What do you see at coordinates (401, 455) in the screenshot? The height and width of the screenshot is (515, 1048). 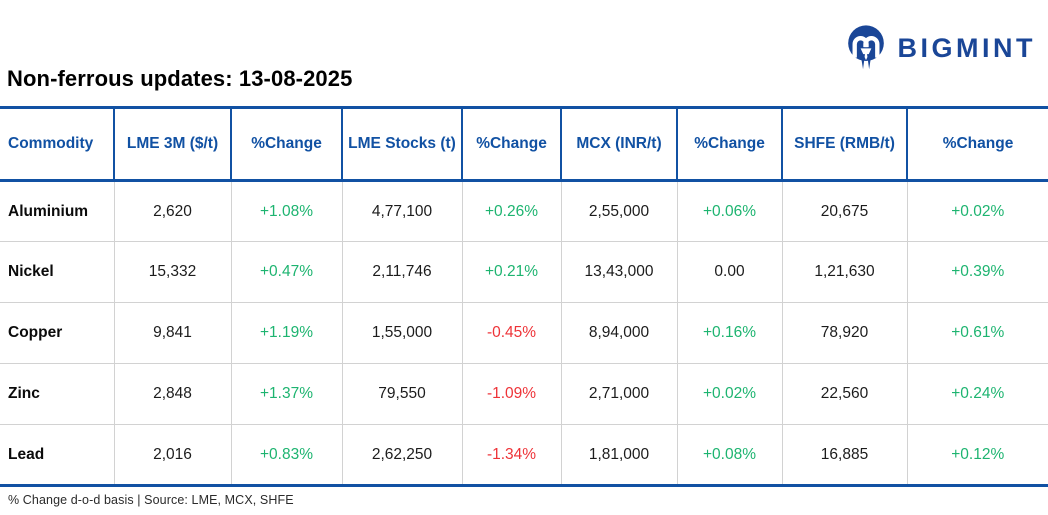 I see `lme-stocks-cell: 2,62,250` at bounding box center [401, 455].